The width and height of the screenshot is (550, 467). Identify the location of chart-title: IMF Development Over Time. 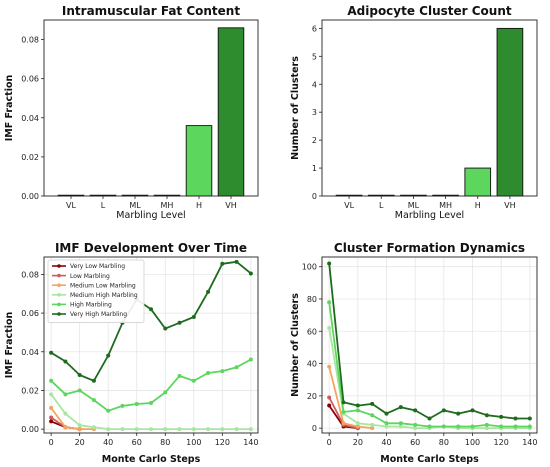
(151, 248).